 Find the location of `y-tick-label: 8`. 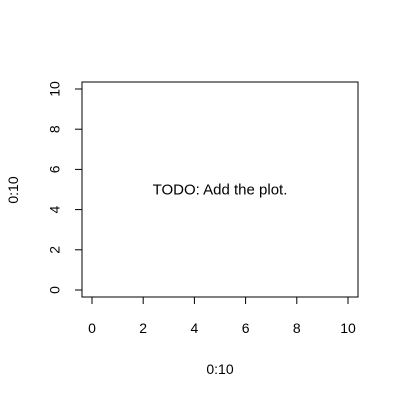

y-tick-label: 8 is located at coordinates (55, 129).